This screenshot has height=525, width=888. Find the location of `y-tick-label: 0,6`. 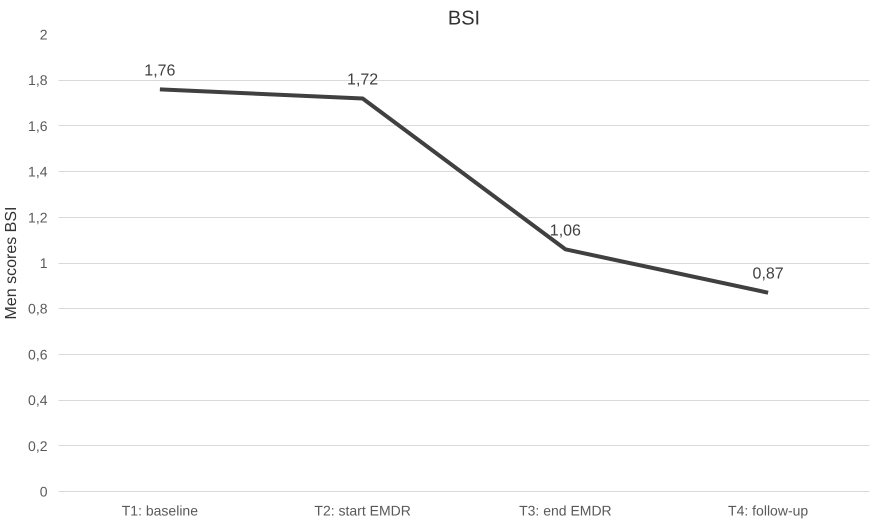

y-tick-label: 0,6 is located at coordinates (38, 354).